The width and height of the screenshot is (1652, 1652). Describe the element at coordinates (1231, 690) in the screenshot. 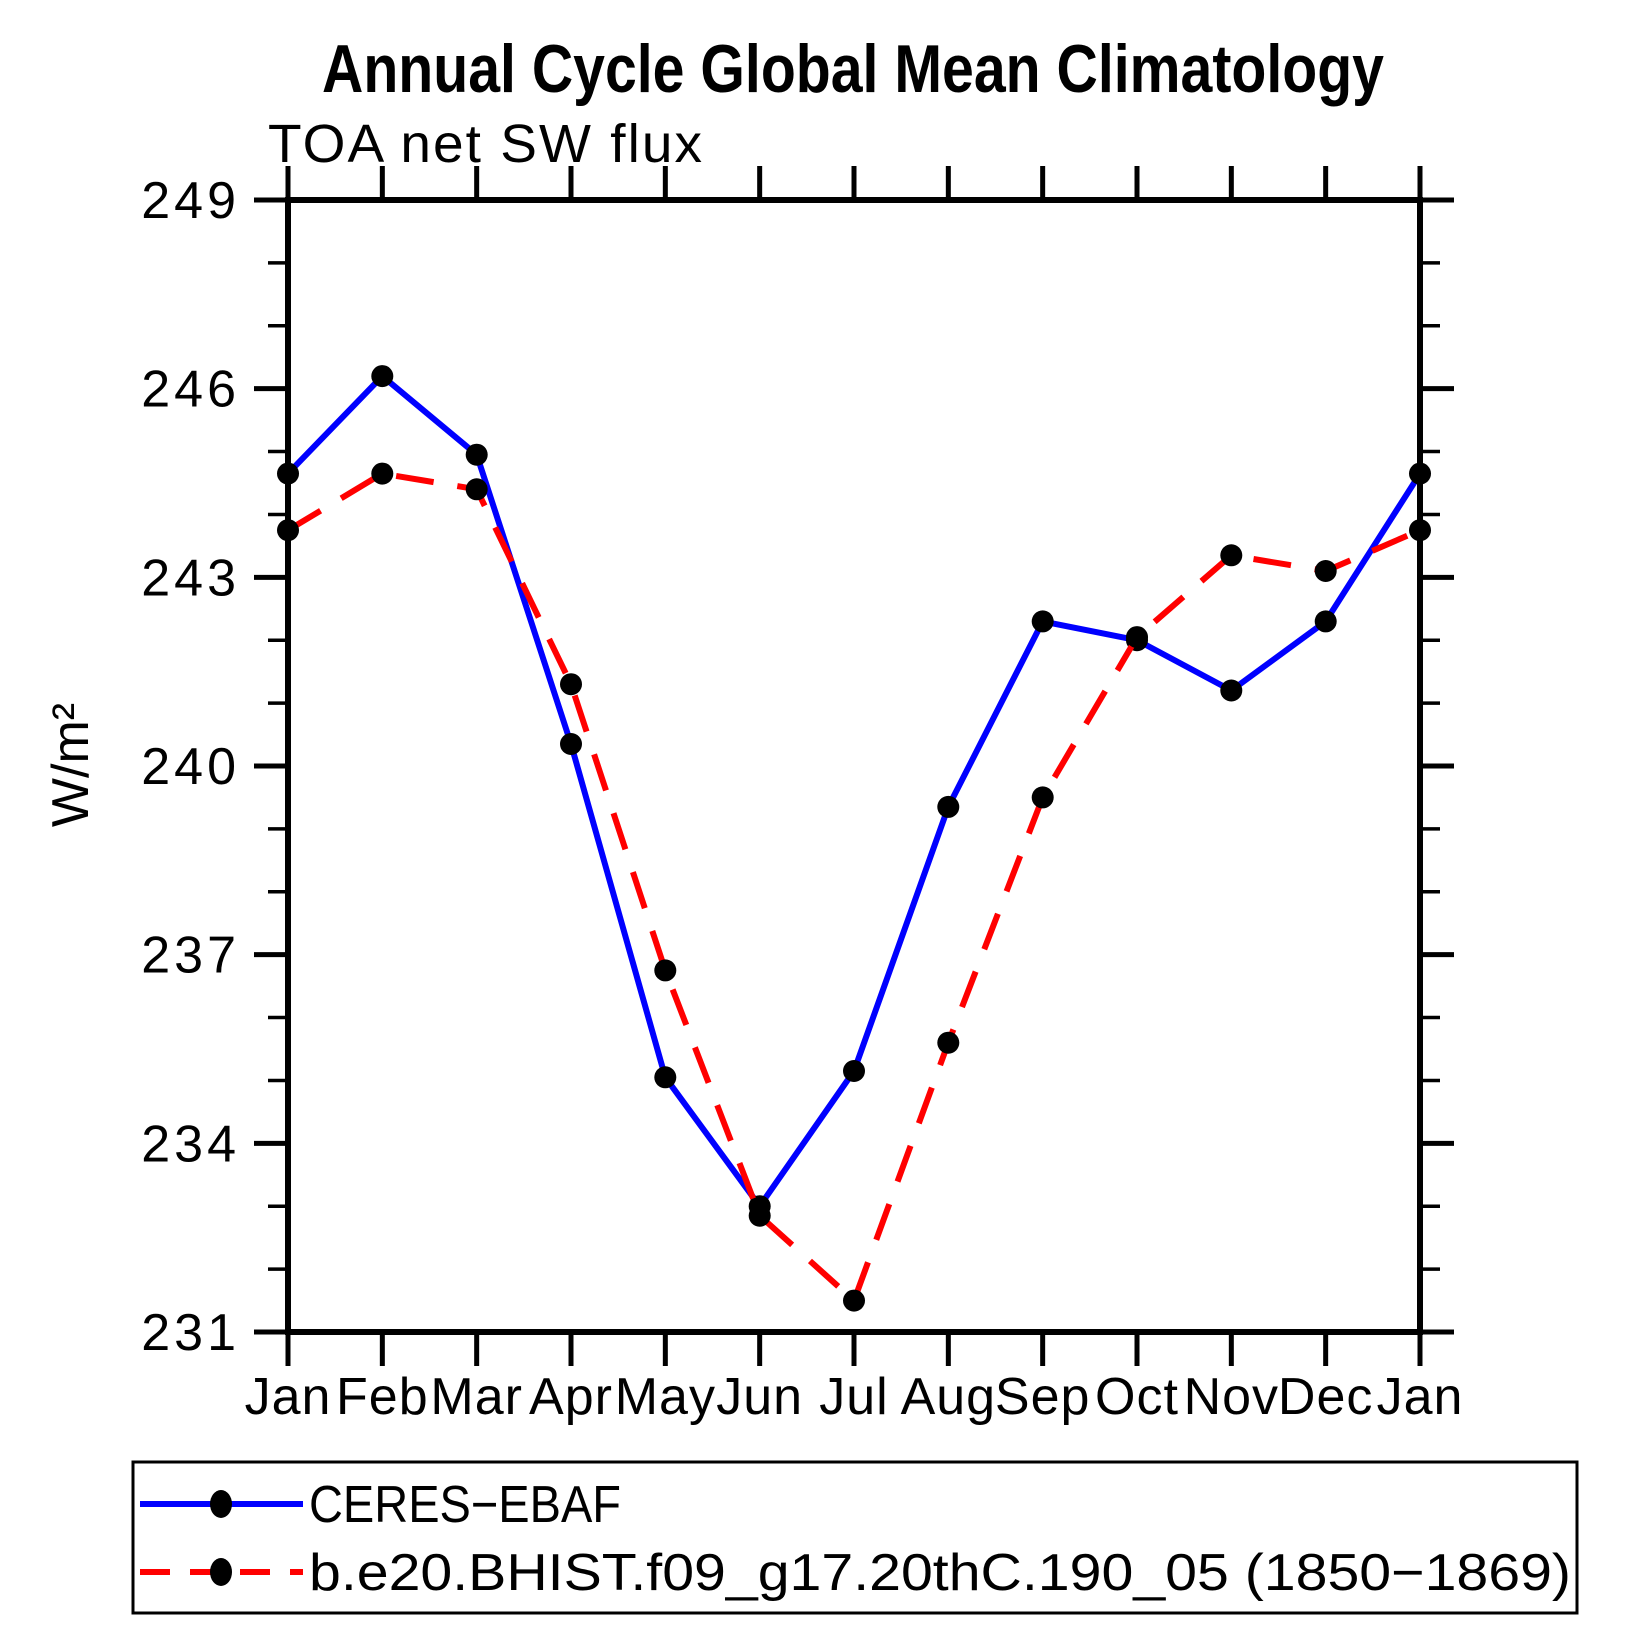

I see `data-point-0-nov` at that location.